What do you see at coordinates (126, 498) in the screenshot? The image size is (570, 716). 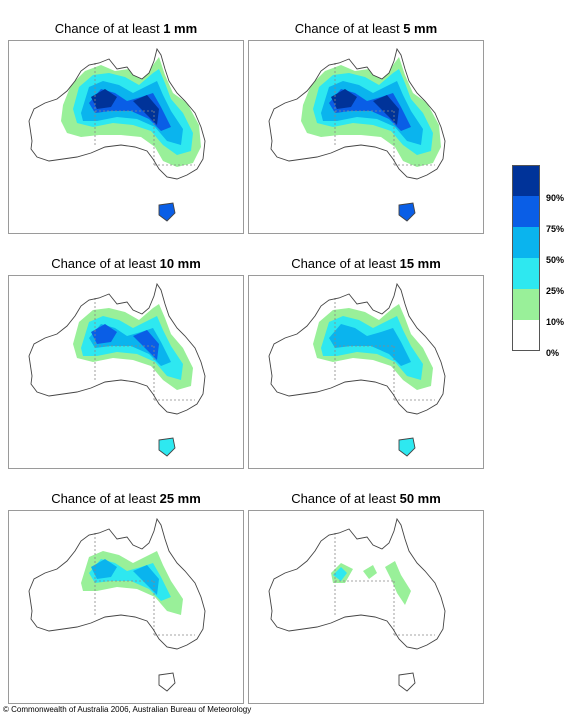 I see `panel-title-25mm: Chance of at least 25 mm` at bounding box center [126, 498].